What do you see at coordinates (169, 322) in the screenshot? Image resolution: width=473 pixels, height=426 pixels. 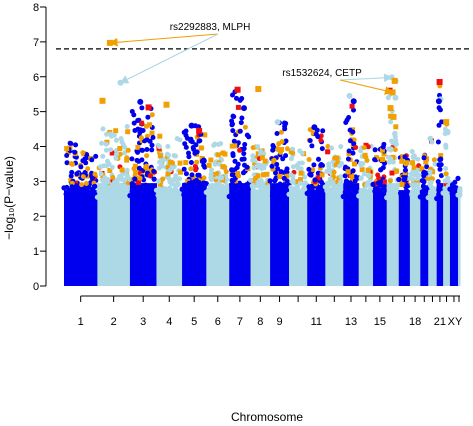 I see `x-tick-label: 4` at bounding box center [169, 322].